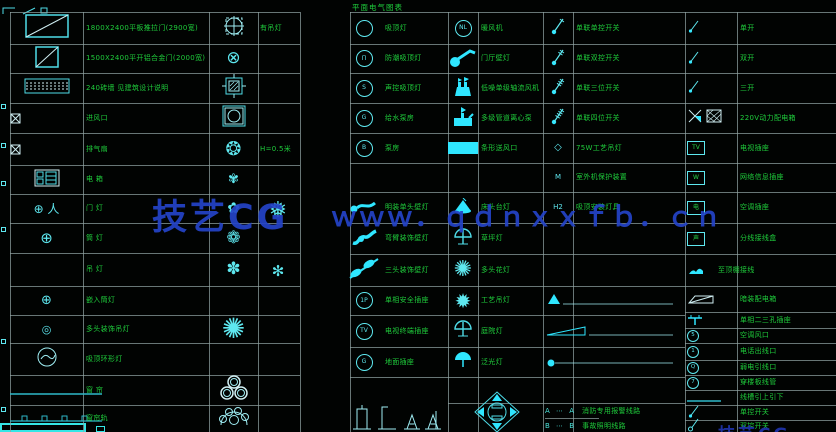 This screenshot has width=836, height=432. I want to click on legend-label-cell: 单相二三孔插座, so click(787, 320).